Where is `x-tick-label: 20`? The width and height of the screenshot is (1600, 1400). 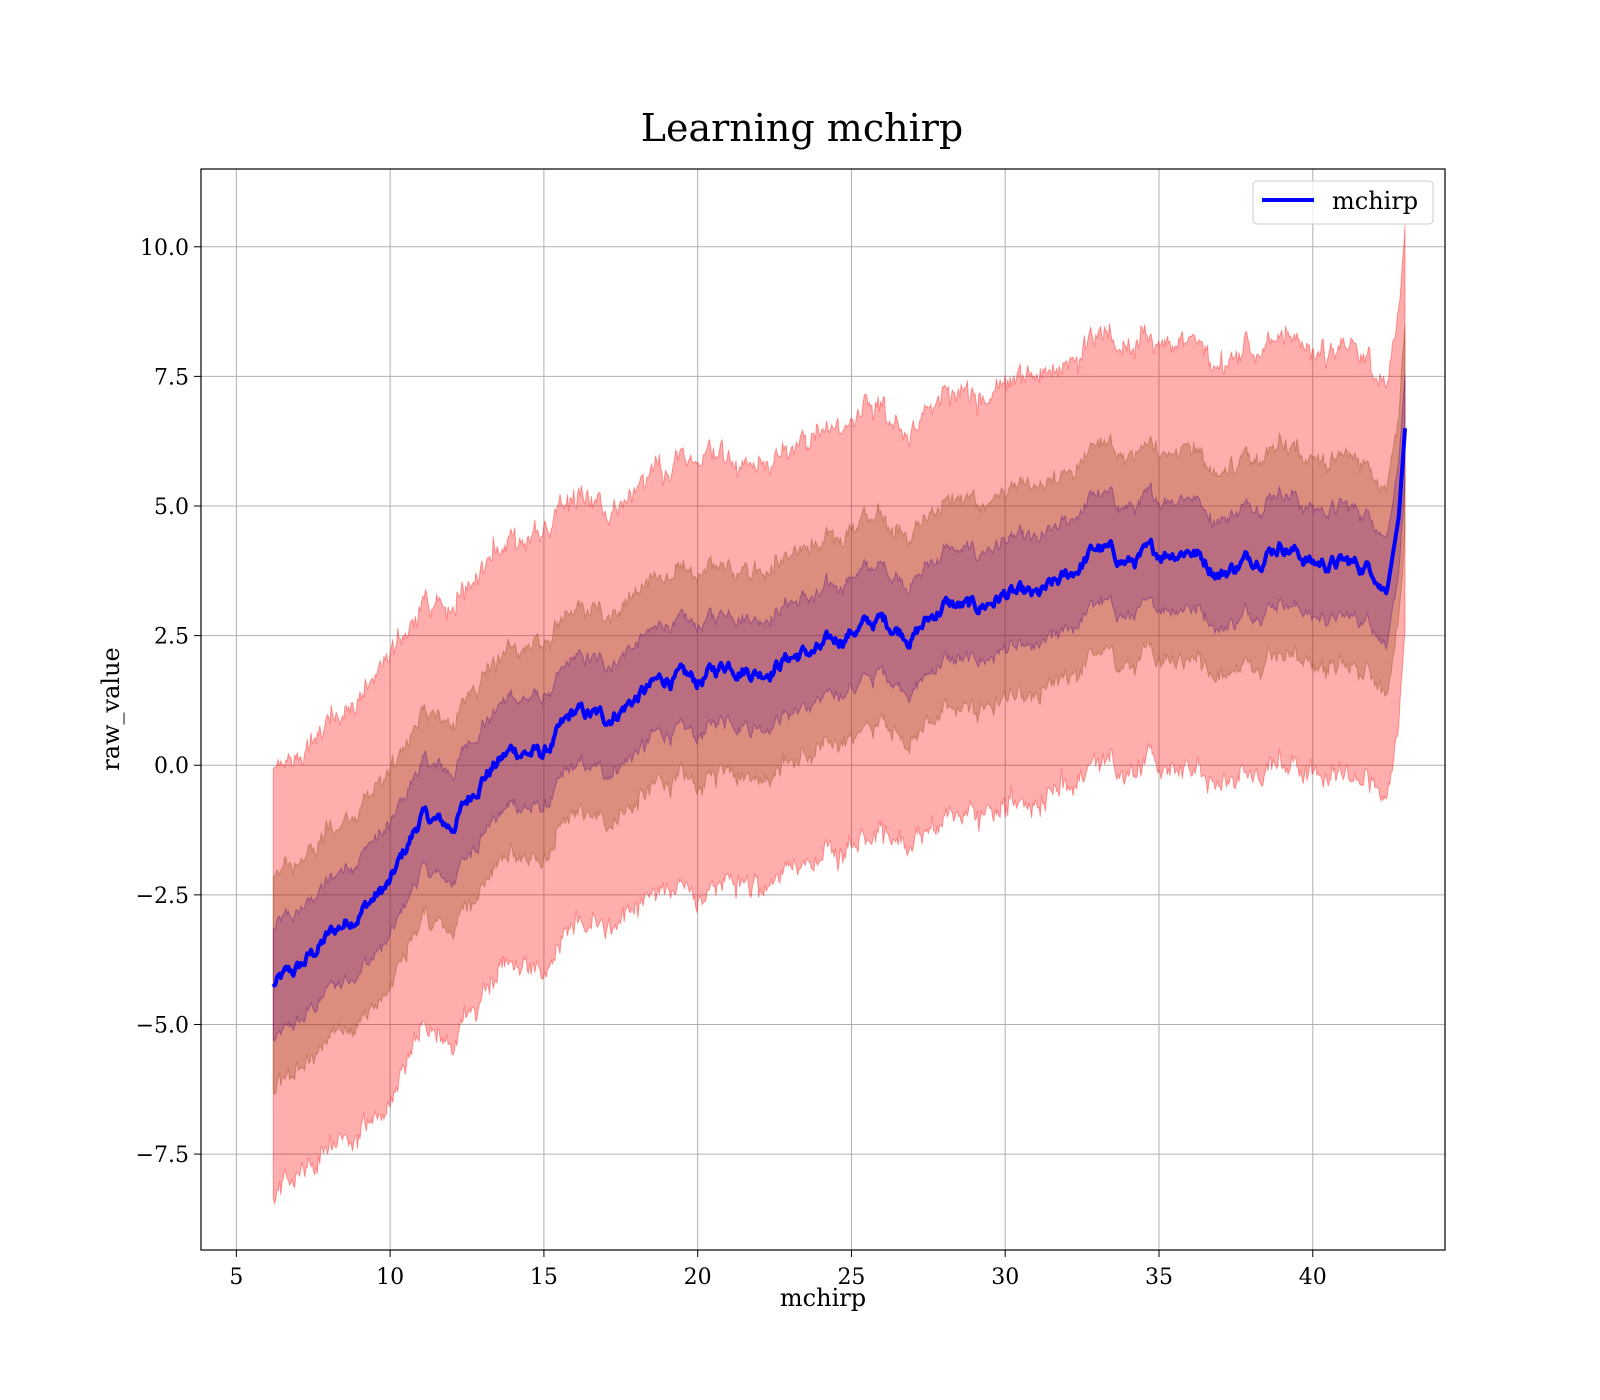
x-tick-label: 20 is located at coordinates (698, 1277).